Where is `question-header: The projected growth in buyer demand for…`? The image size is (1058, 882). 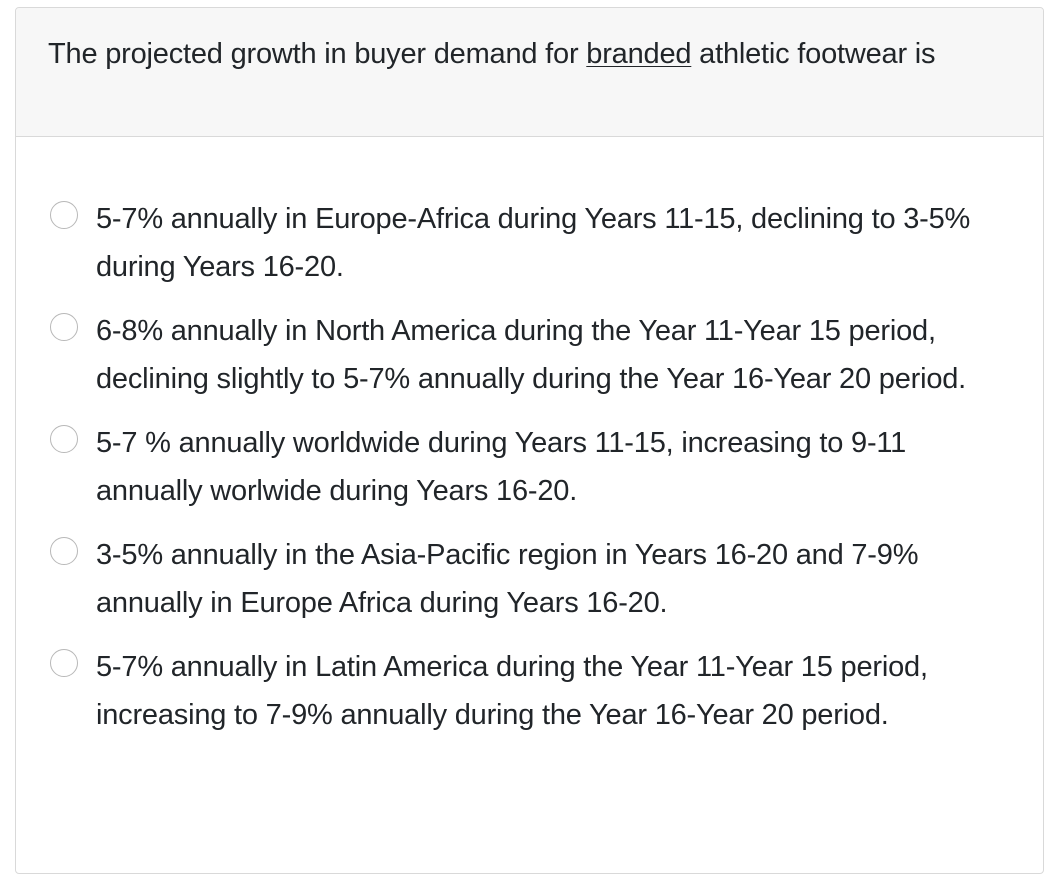
question-header: The projected growth in buyer demand for… is located at coordinates (529, 72).